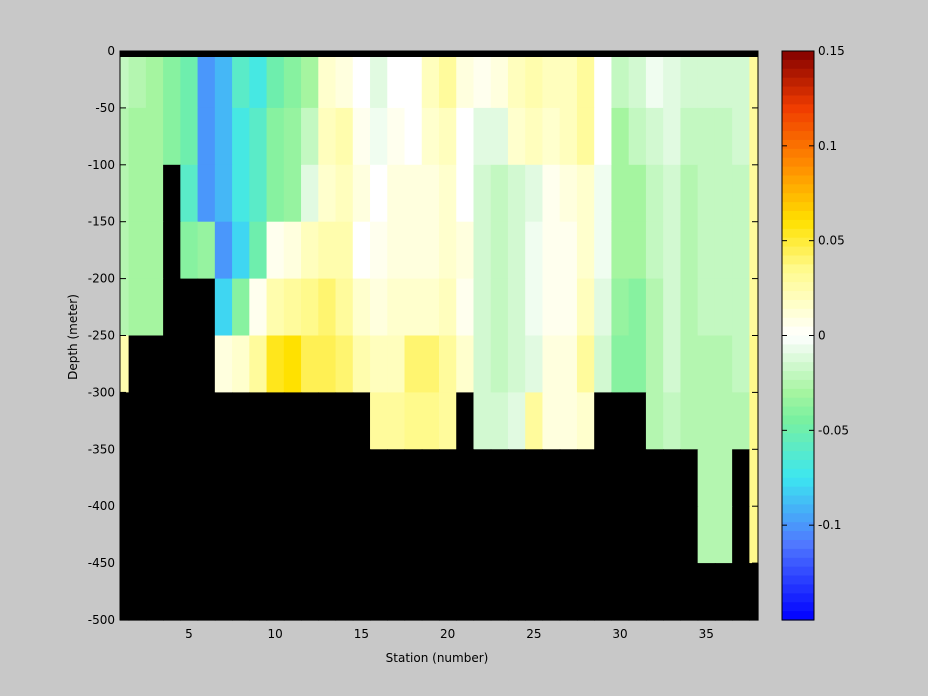  Describe the element at coordinates (101, 563) in the screenshot. I see `y-tick-label: -450` at that location.